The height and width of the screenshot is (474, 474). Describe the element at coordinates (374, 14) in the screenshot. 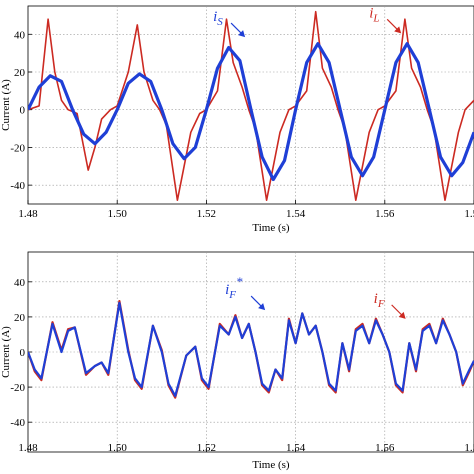

I see `series-annotation: iL` at that location.